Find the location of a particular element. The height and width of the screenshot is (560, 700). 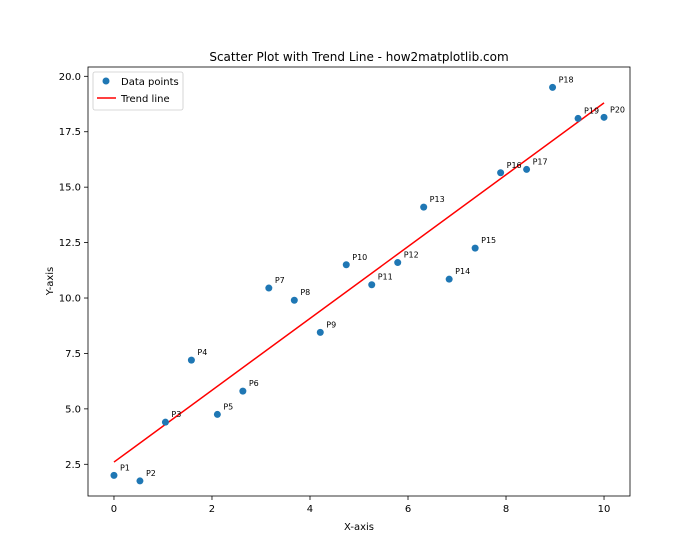

data-point-p14 is located at coordinates (449, 279).